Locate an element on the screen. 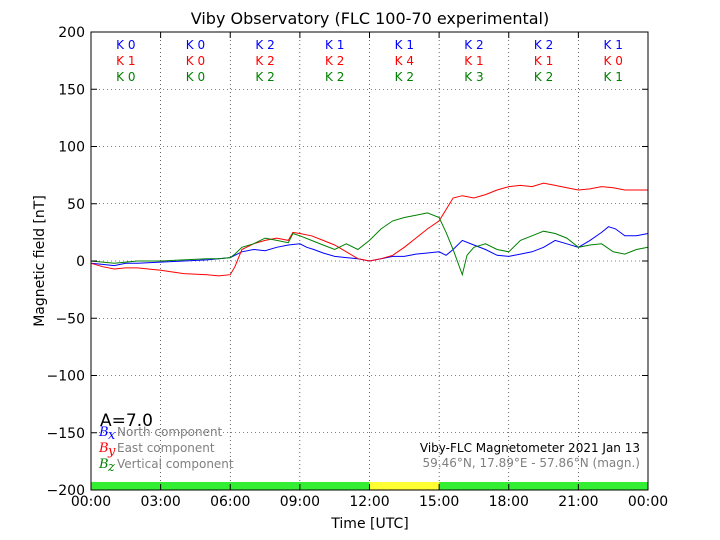 This screenshot has height=540, width=720. x-tick-label: 18:00 is located at coordinates (509, 502).